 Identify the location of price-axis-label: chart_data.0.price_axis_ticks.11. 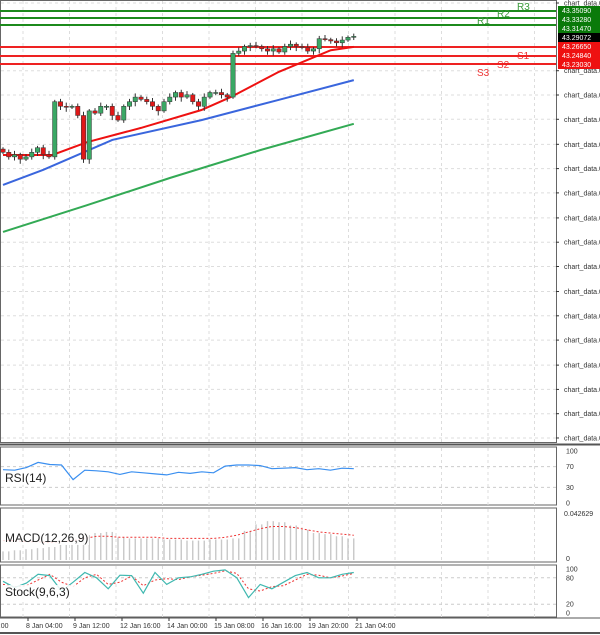
(582, 316).